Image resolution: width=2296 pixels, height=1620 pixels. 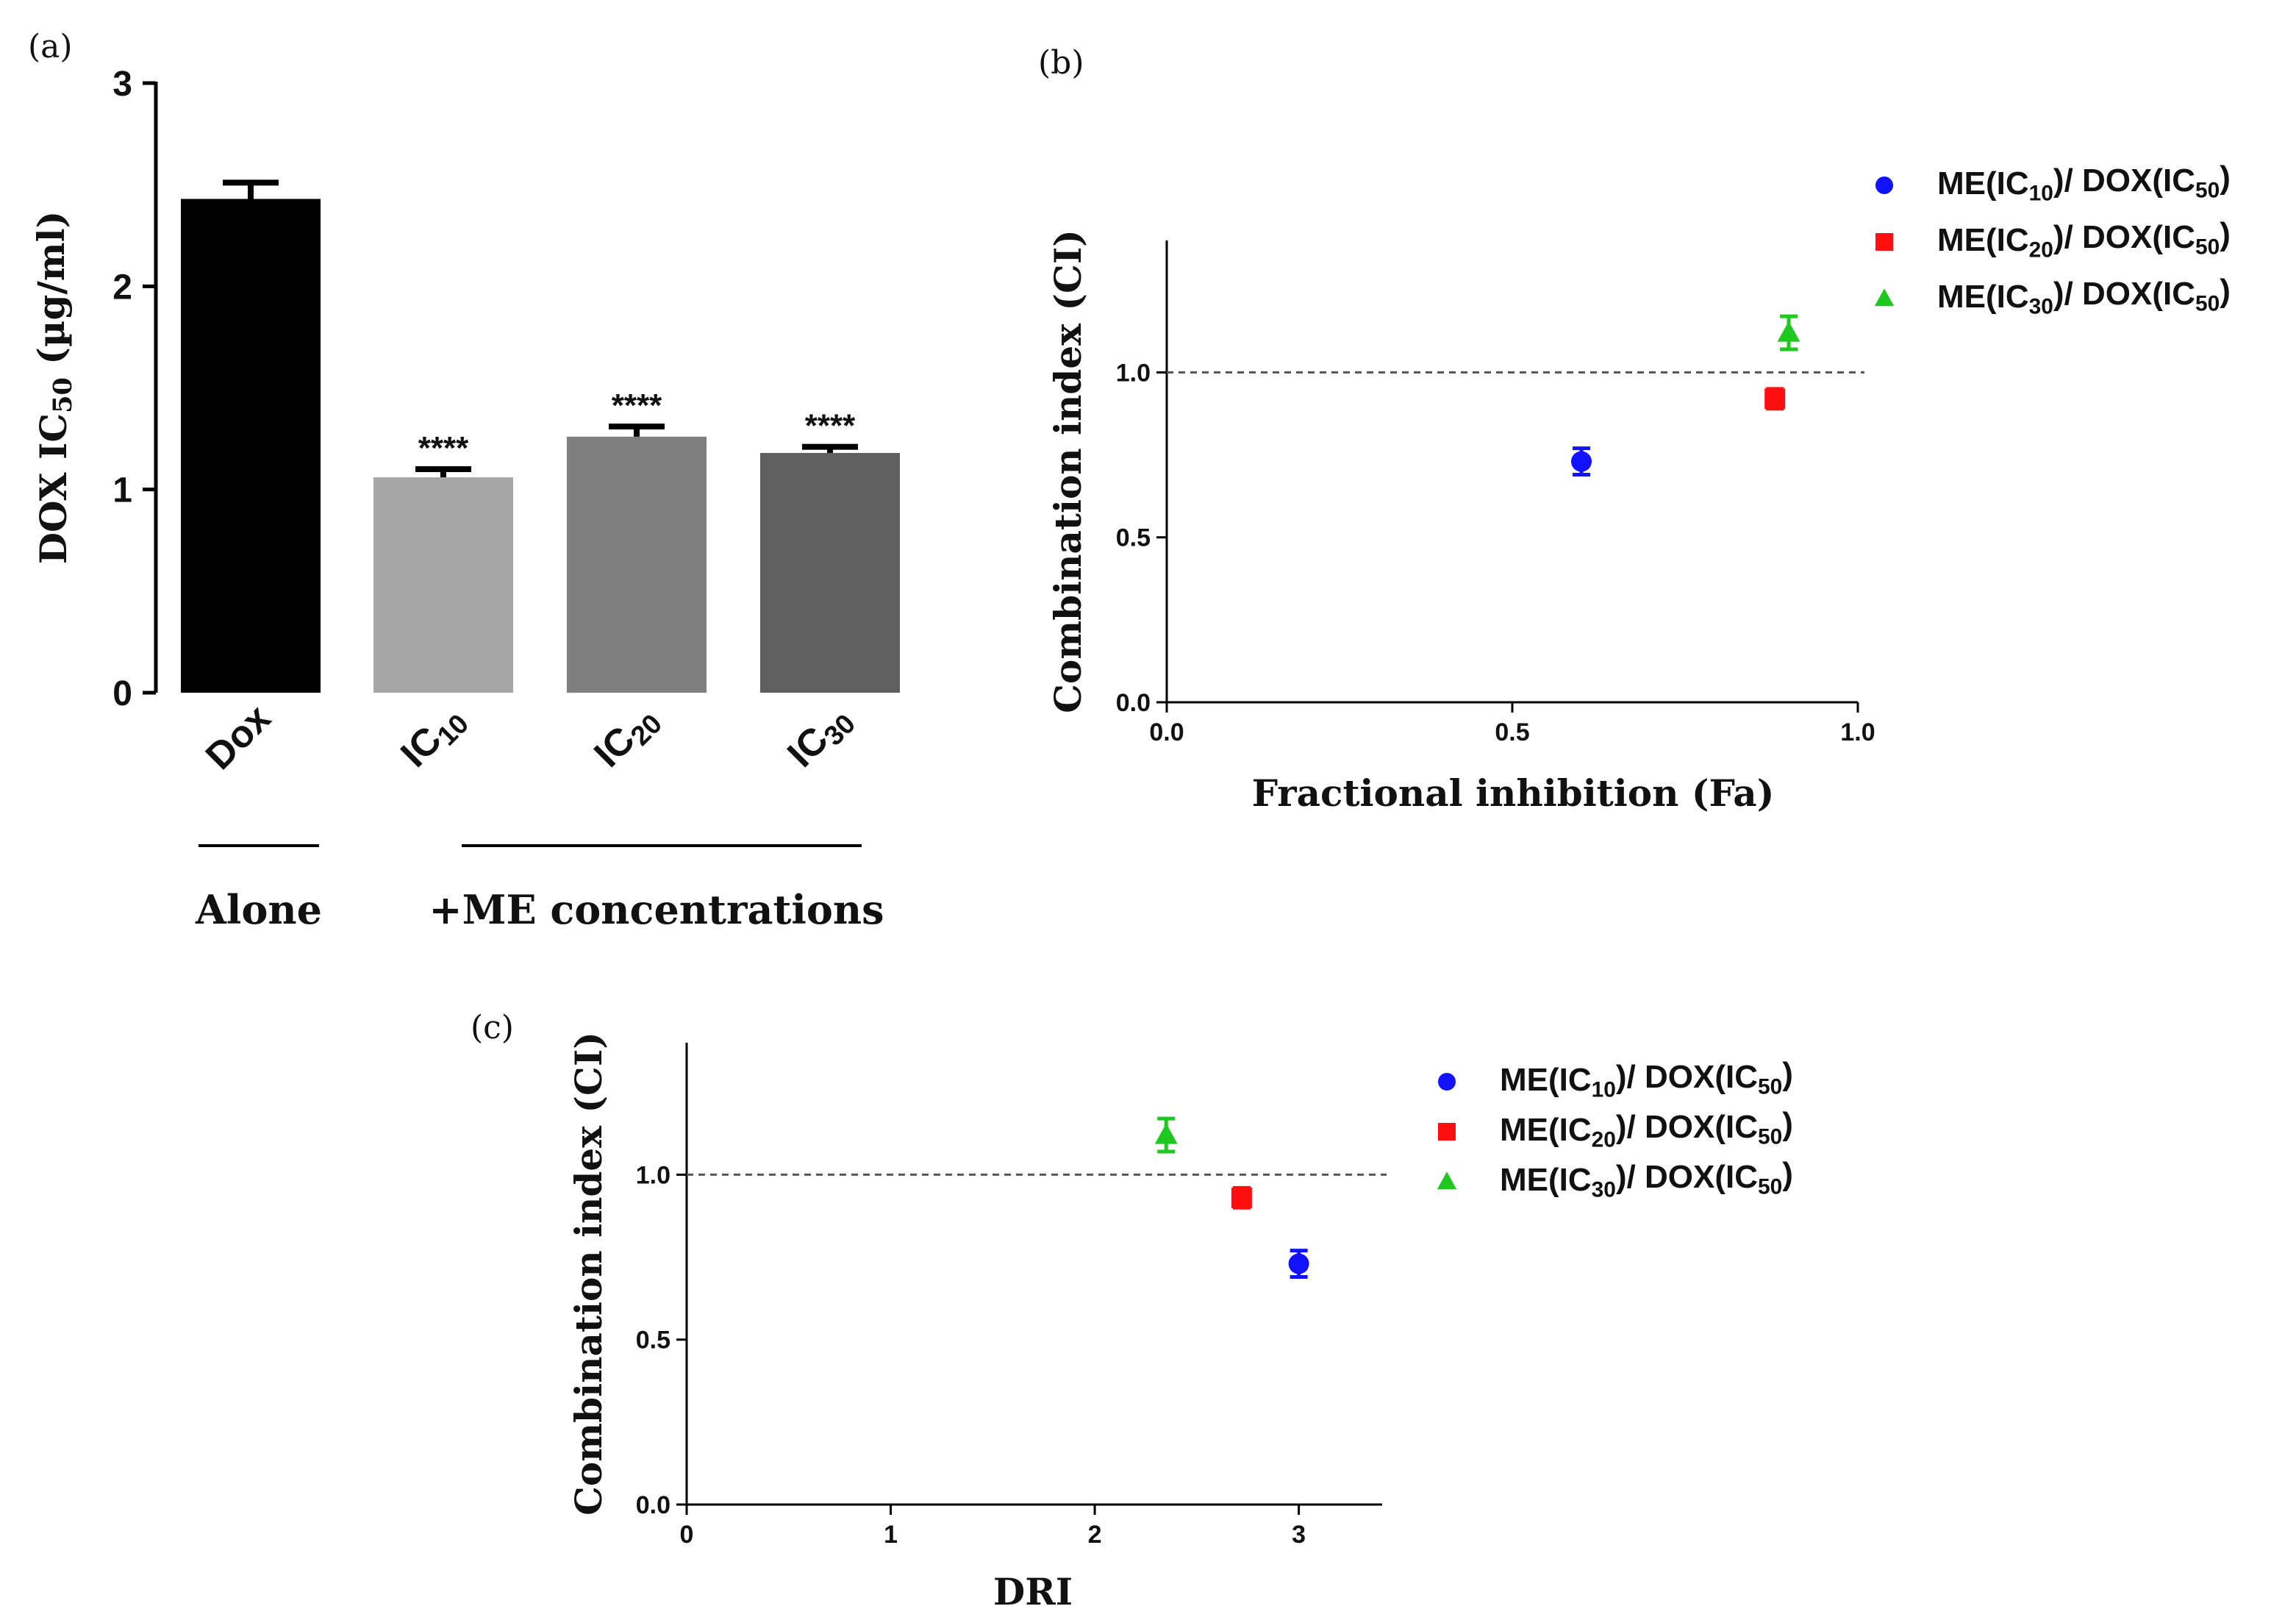 I want to click on text-run: Dox, so click(x=238, y=737).